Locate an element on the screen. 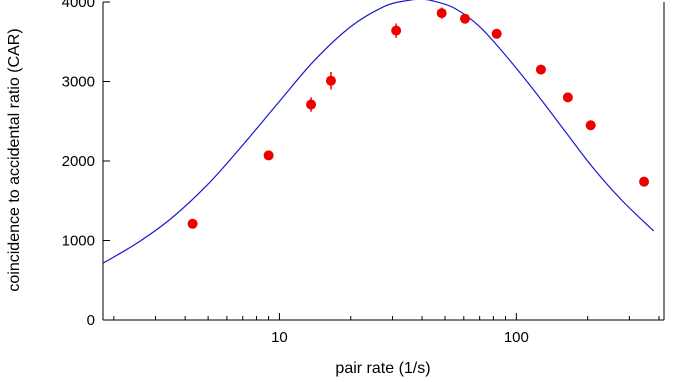 This screenshot has height=382, width=679. y-tick-label: 4000 is located at coordinates (78, 5).